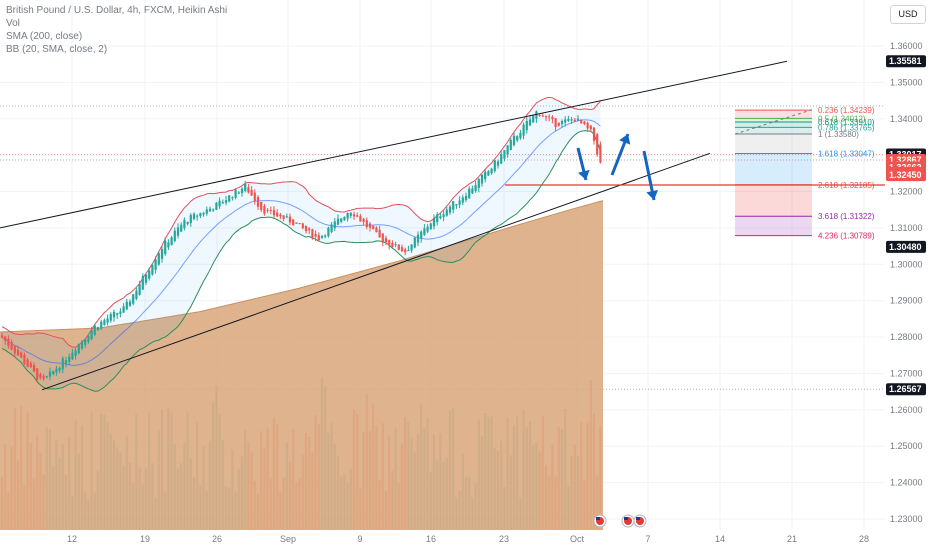 The height and width of the screenshot is (550, 932). What do you see at coordinates (145, 539) in the screenshot?
I see `time-tick-label: 19` at bounding box center [145, 539].